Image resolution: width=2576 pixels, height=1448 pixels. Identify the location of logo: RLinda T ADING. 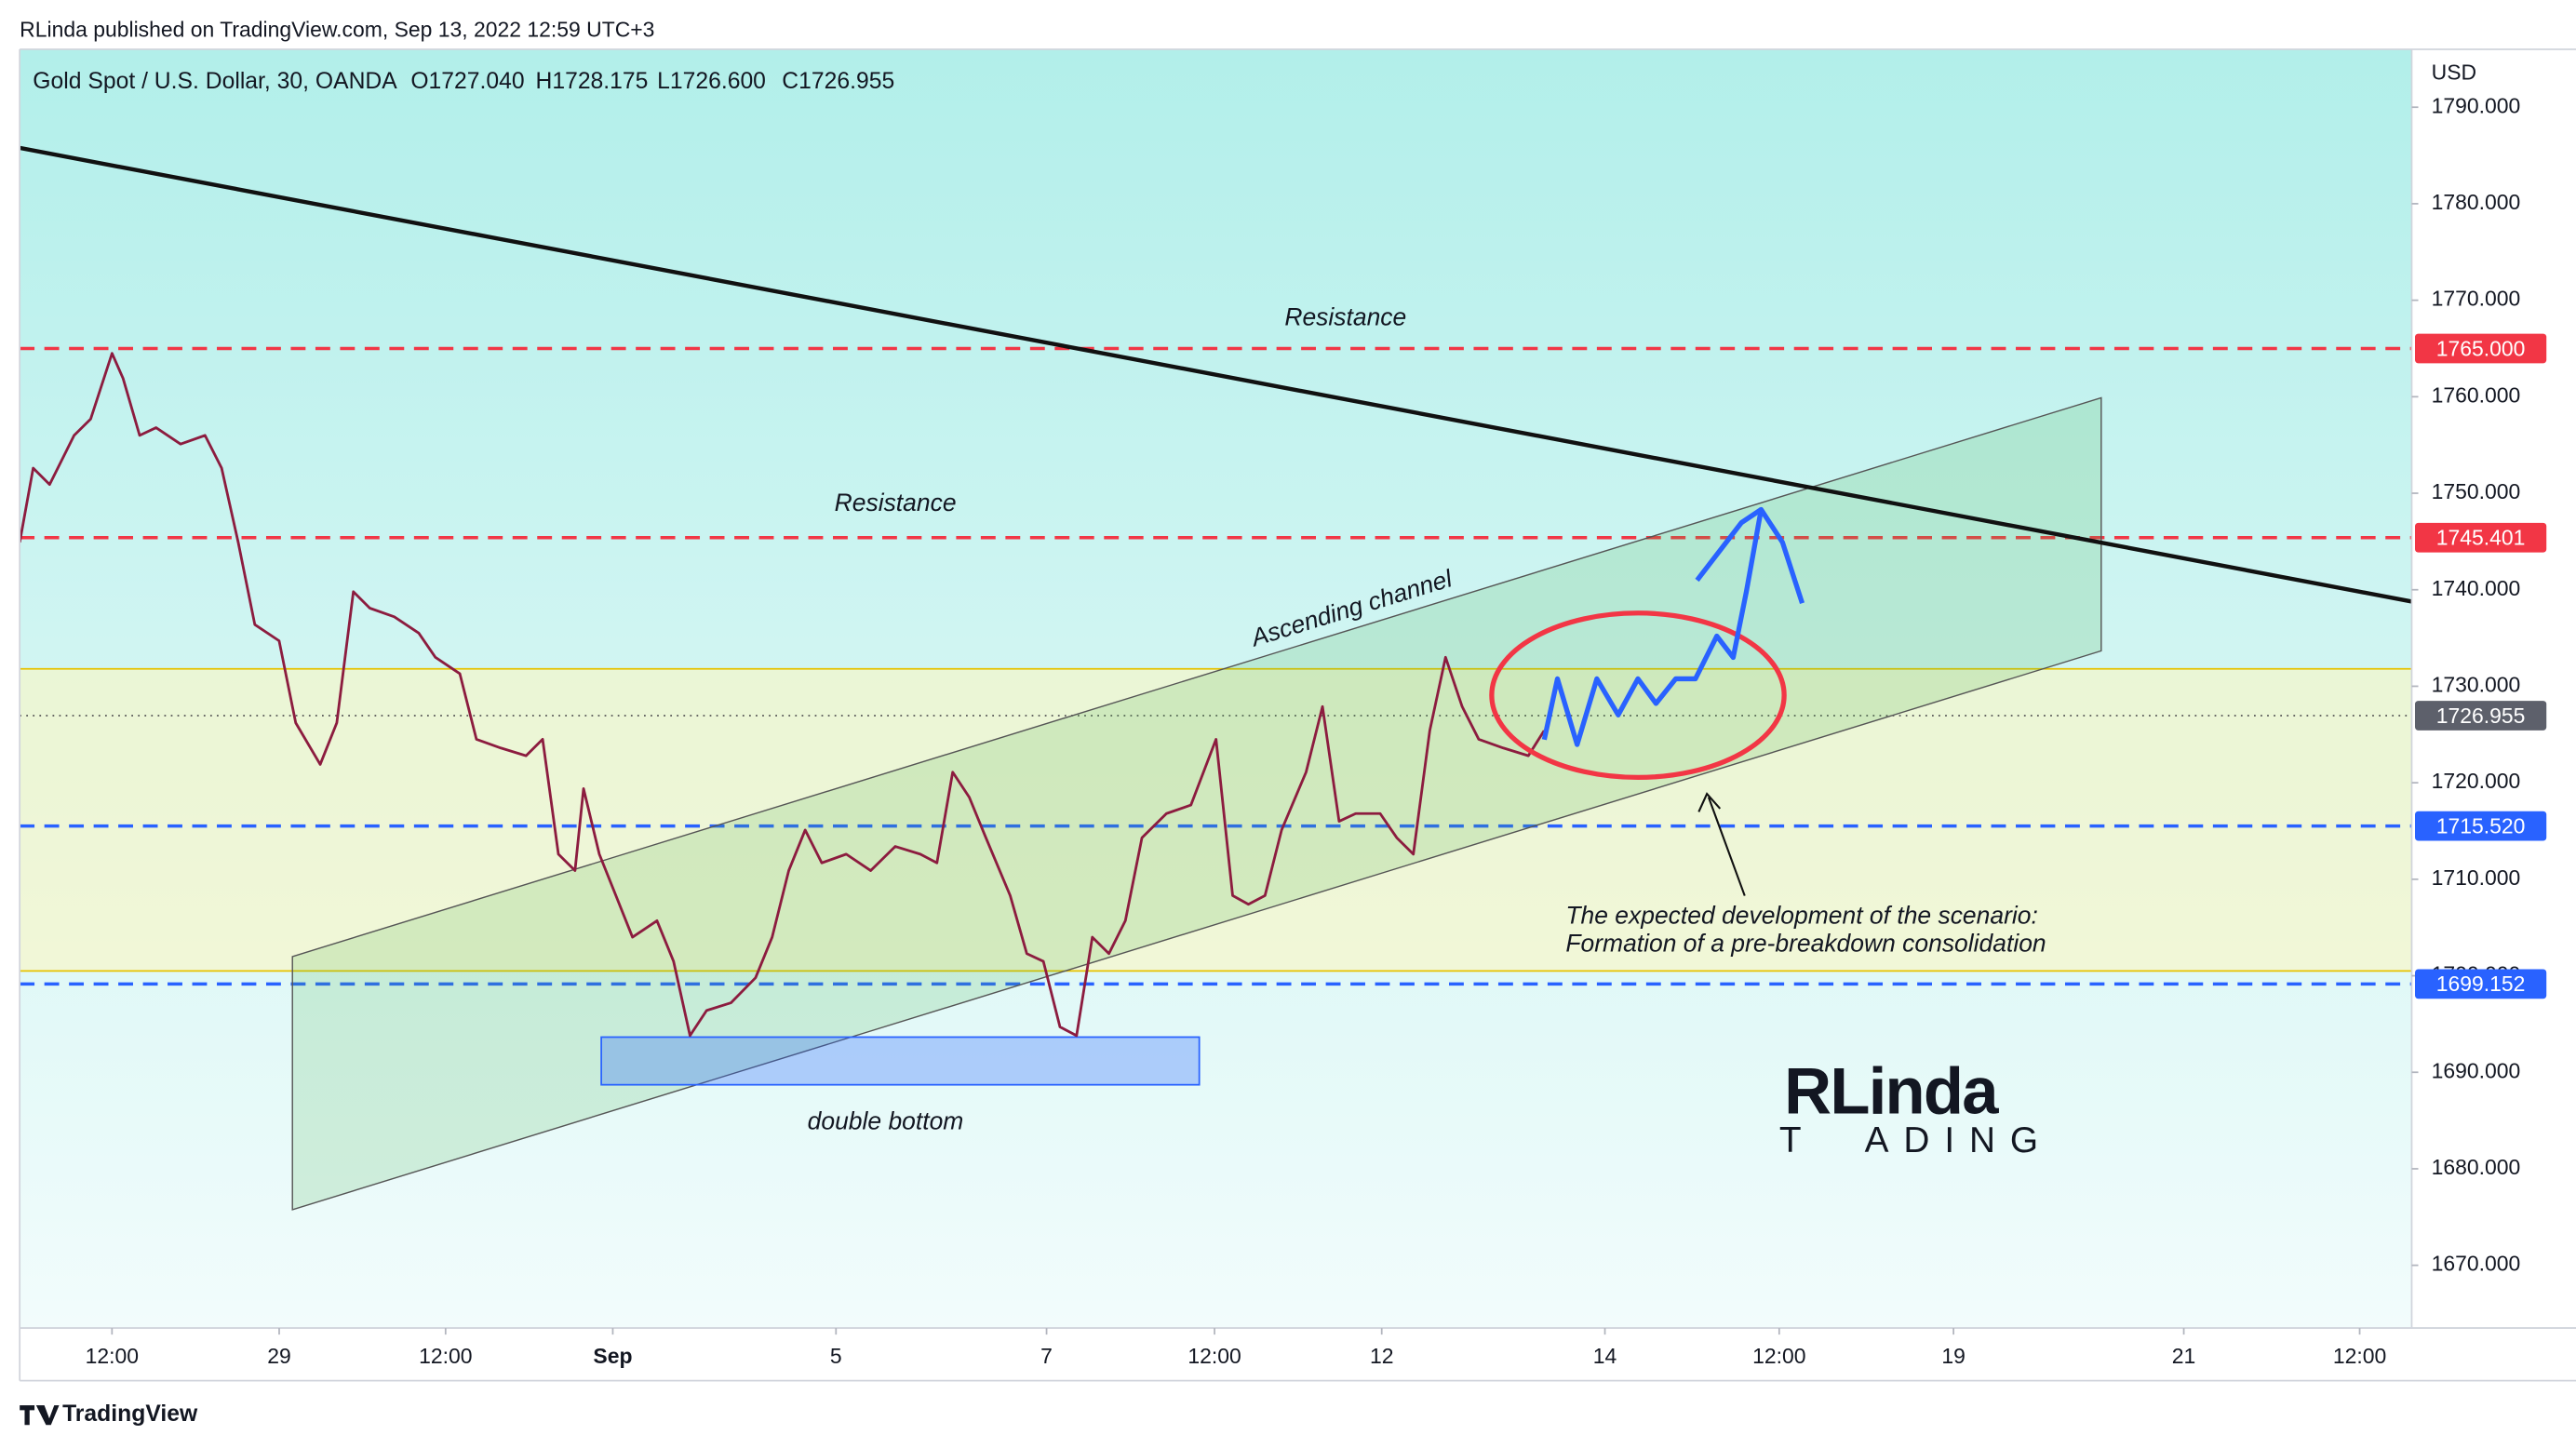
(1916, 1107).